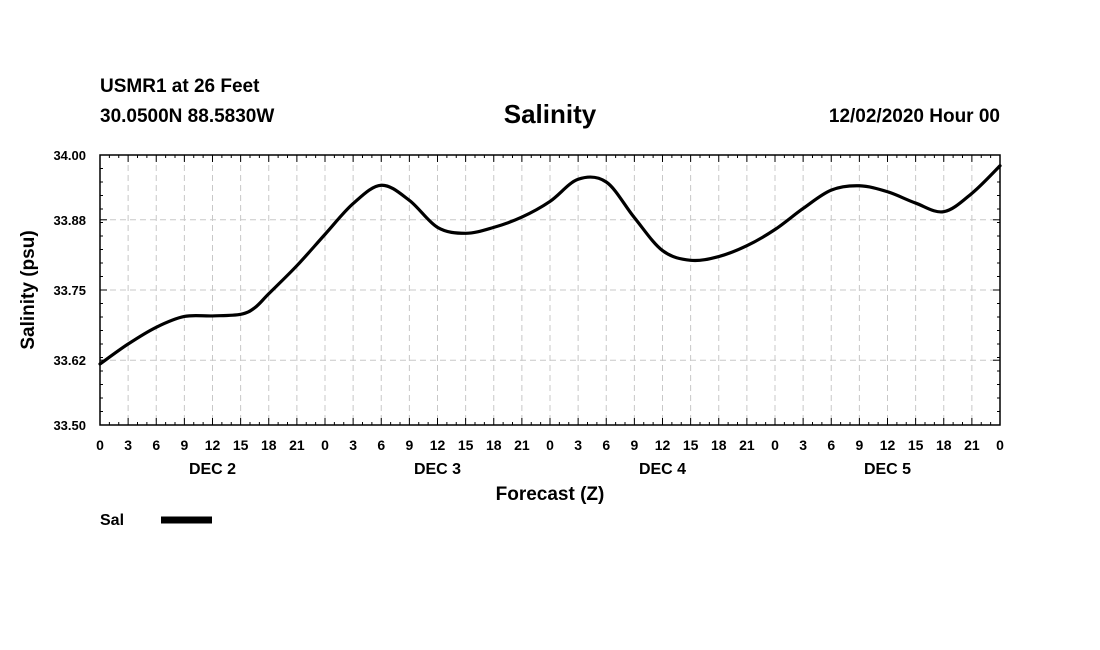  What do you see at coordinates (187, 116) in the screenshot?
I see `station-coordinates: 30.0500N 88.5830W` at bounding box center [187, 116].